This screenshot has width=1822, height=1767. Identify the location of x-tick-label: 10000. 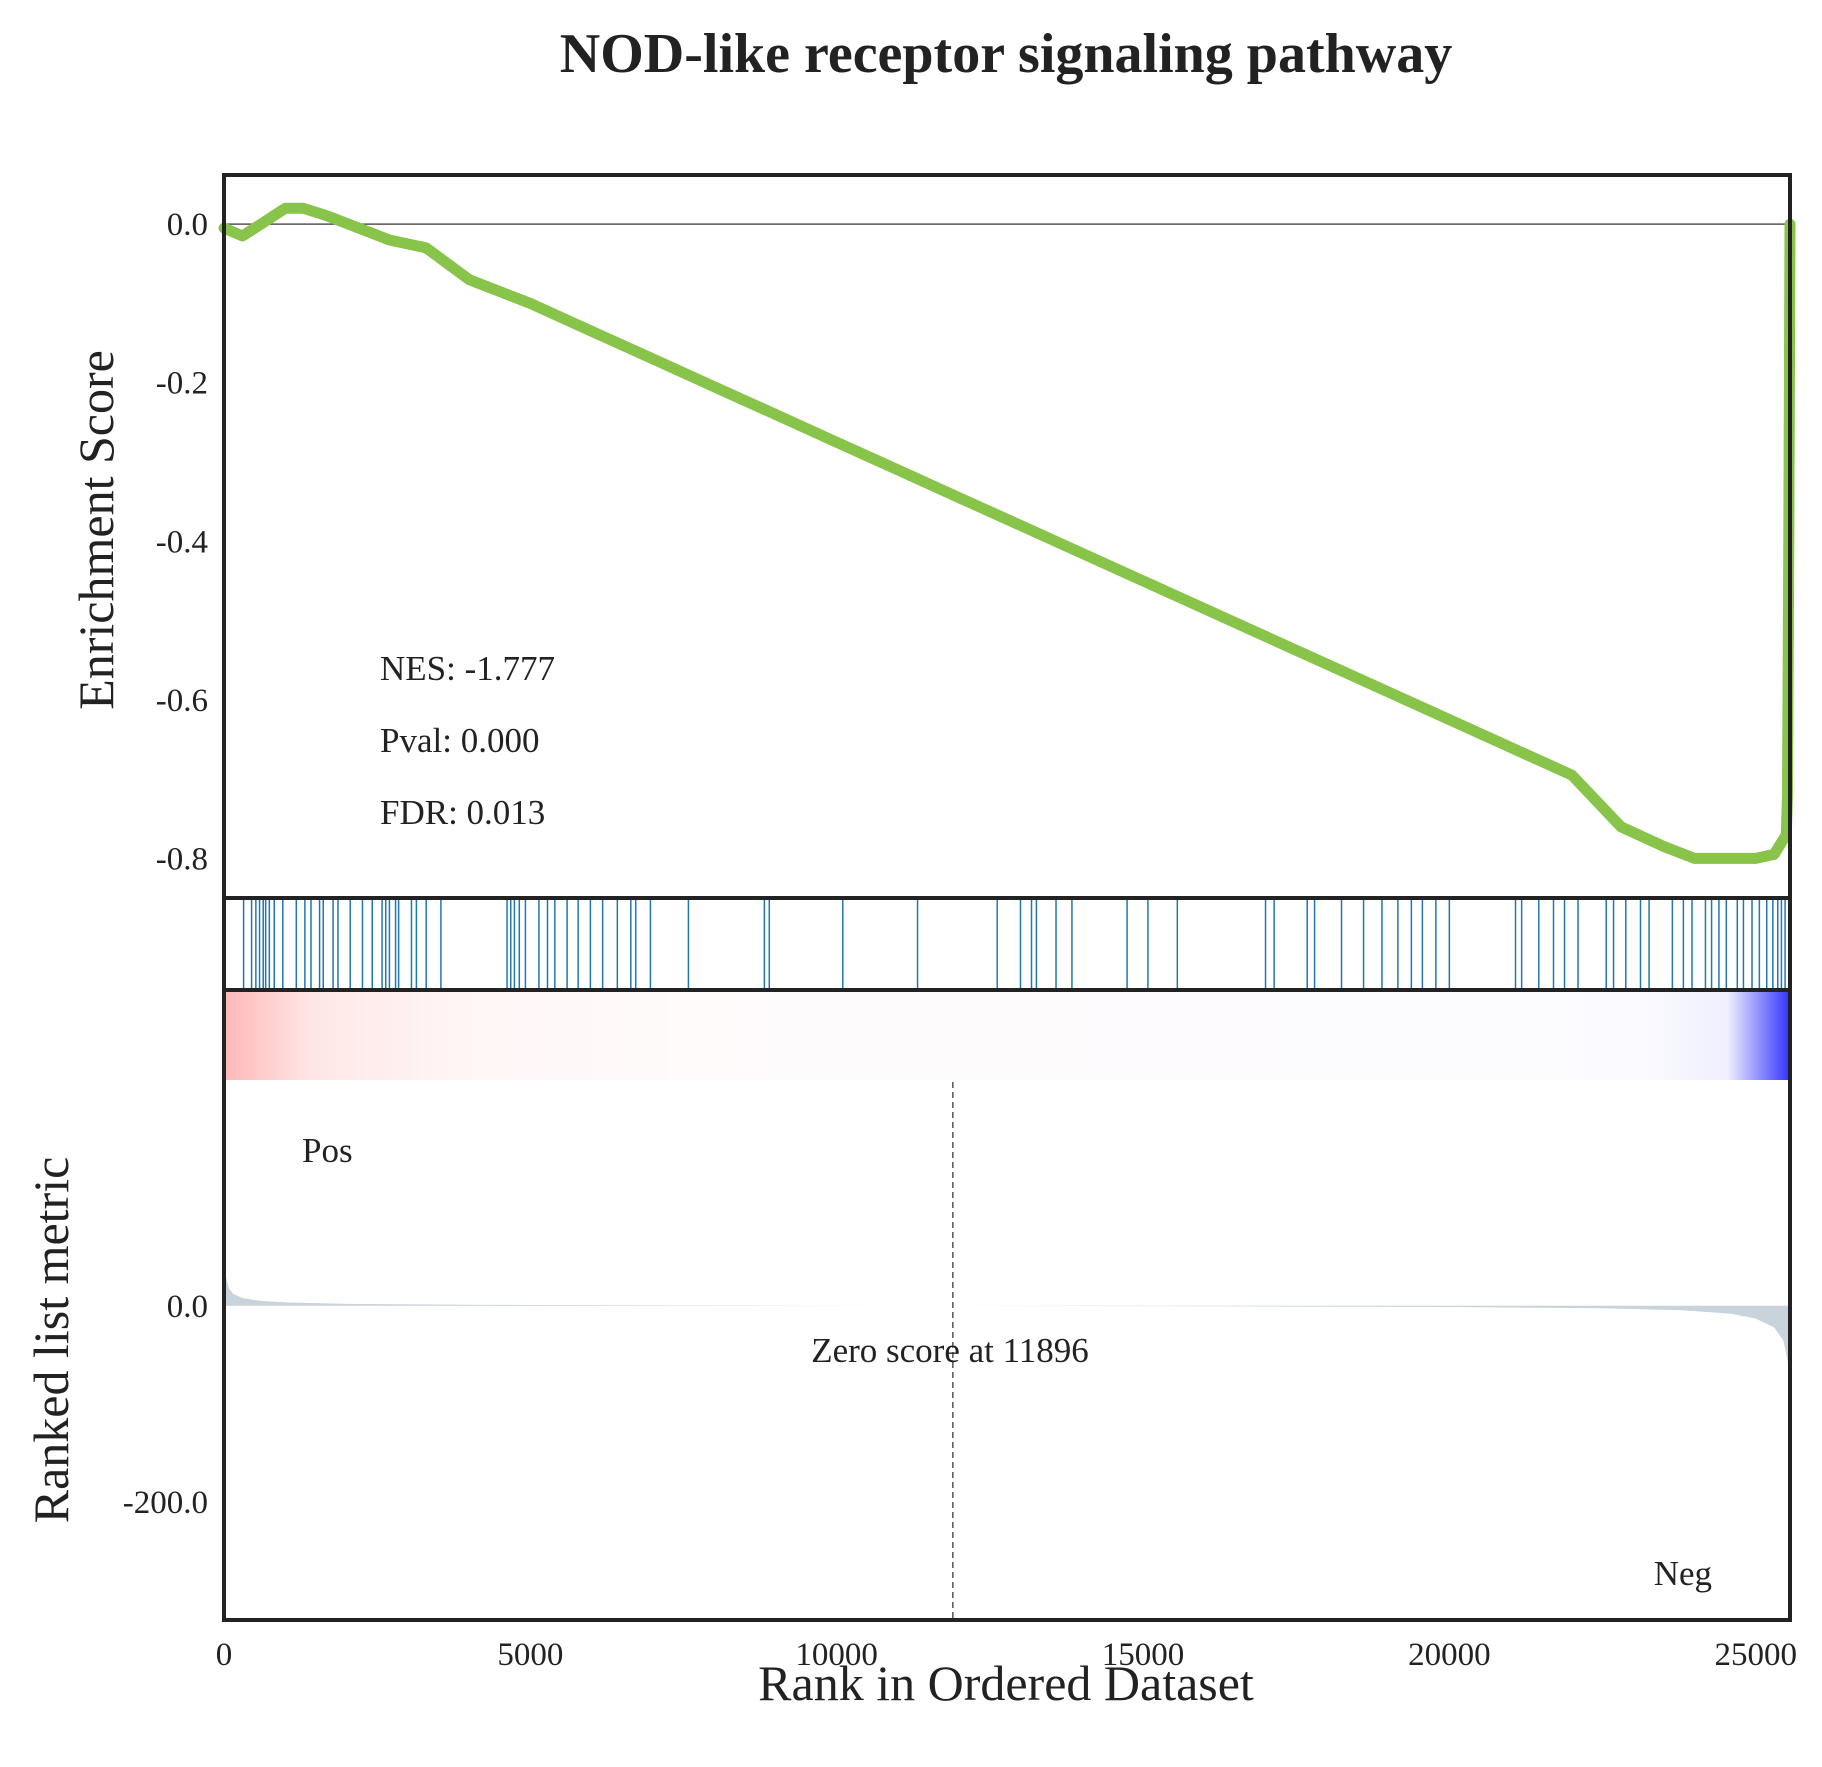
(836, 1655).